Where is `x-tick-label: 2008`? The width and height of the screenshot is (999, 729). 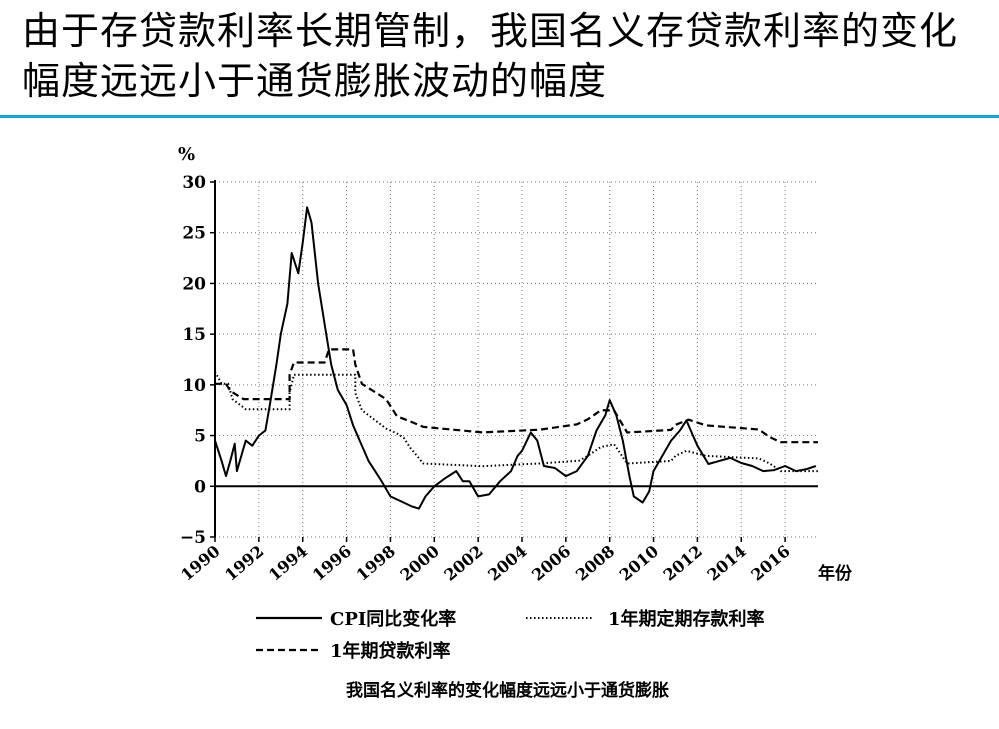 x-tick-label: 2008 is located at coordinates (595, 563).